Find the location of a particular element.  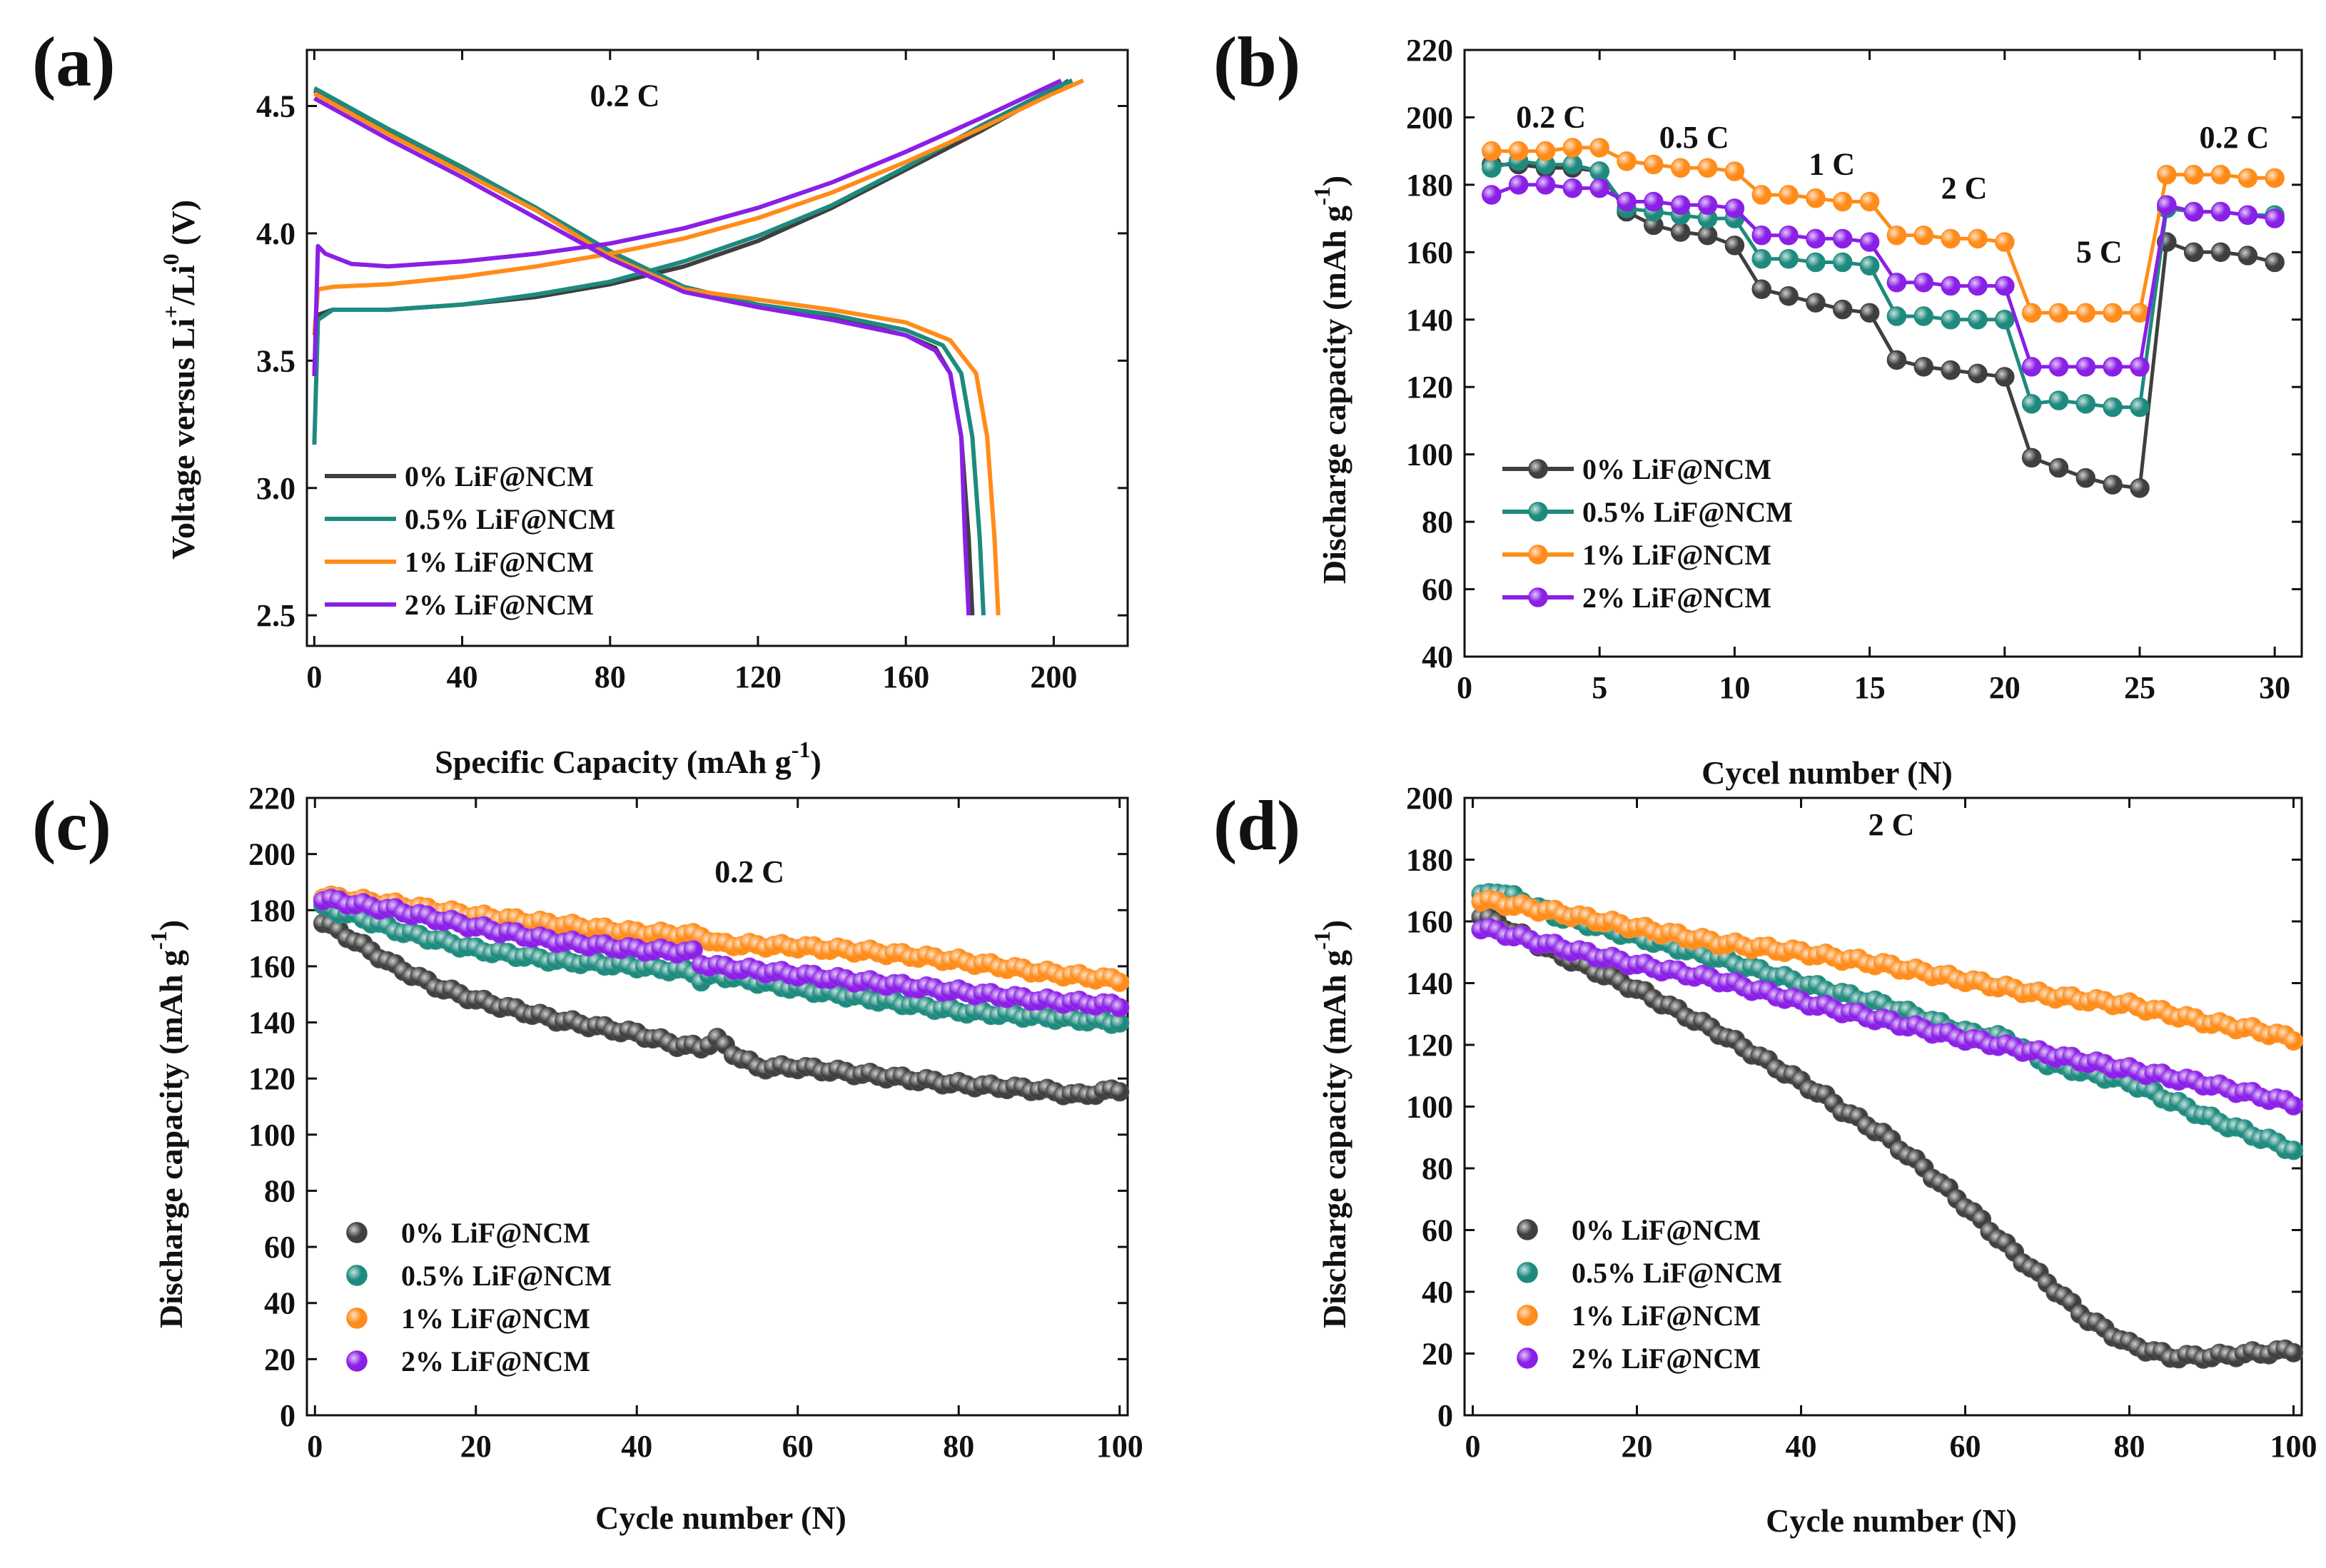

y-tick-label: 4.5 is located at coordinates (275, 106).